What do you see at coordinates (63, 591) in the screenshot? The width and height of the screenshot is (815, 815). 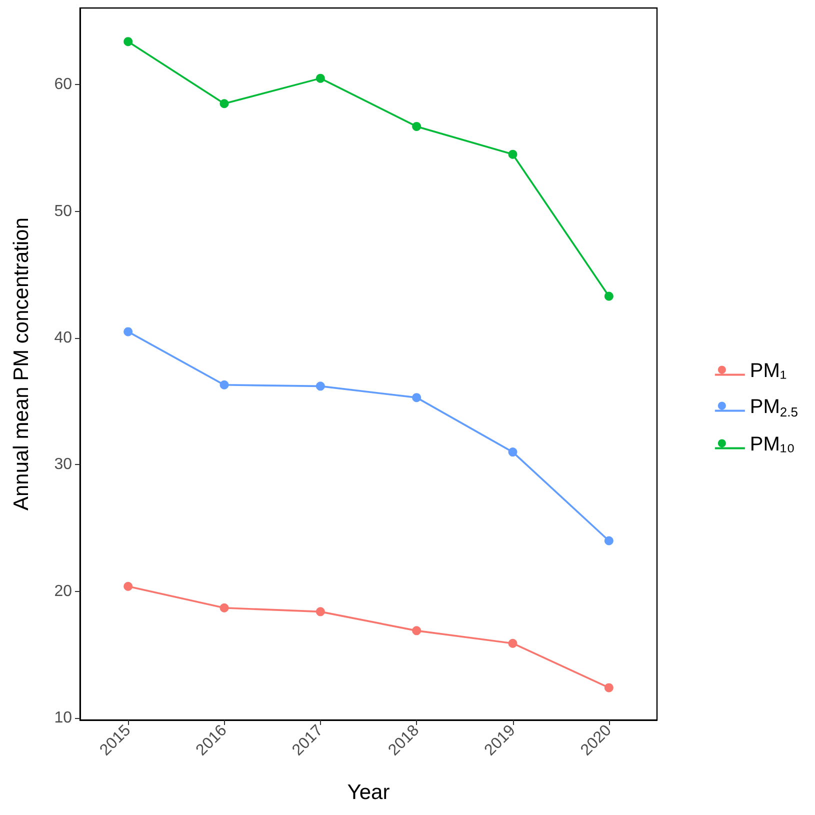 I see `y-tick-label: 20` at bounding box center [63, 591].